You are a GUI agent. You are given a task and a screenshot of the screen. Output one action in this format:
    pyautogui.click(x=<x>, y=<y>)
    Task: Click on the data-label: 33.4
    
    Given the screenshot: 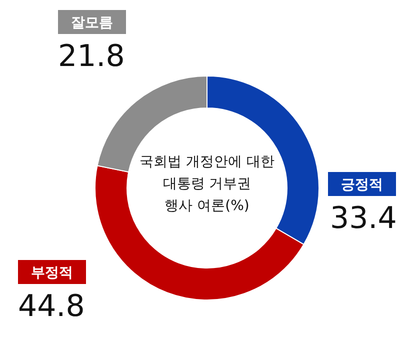 What is the action you would take?
    pyautogui.click(x=363, y=218)
    